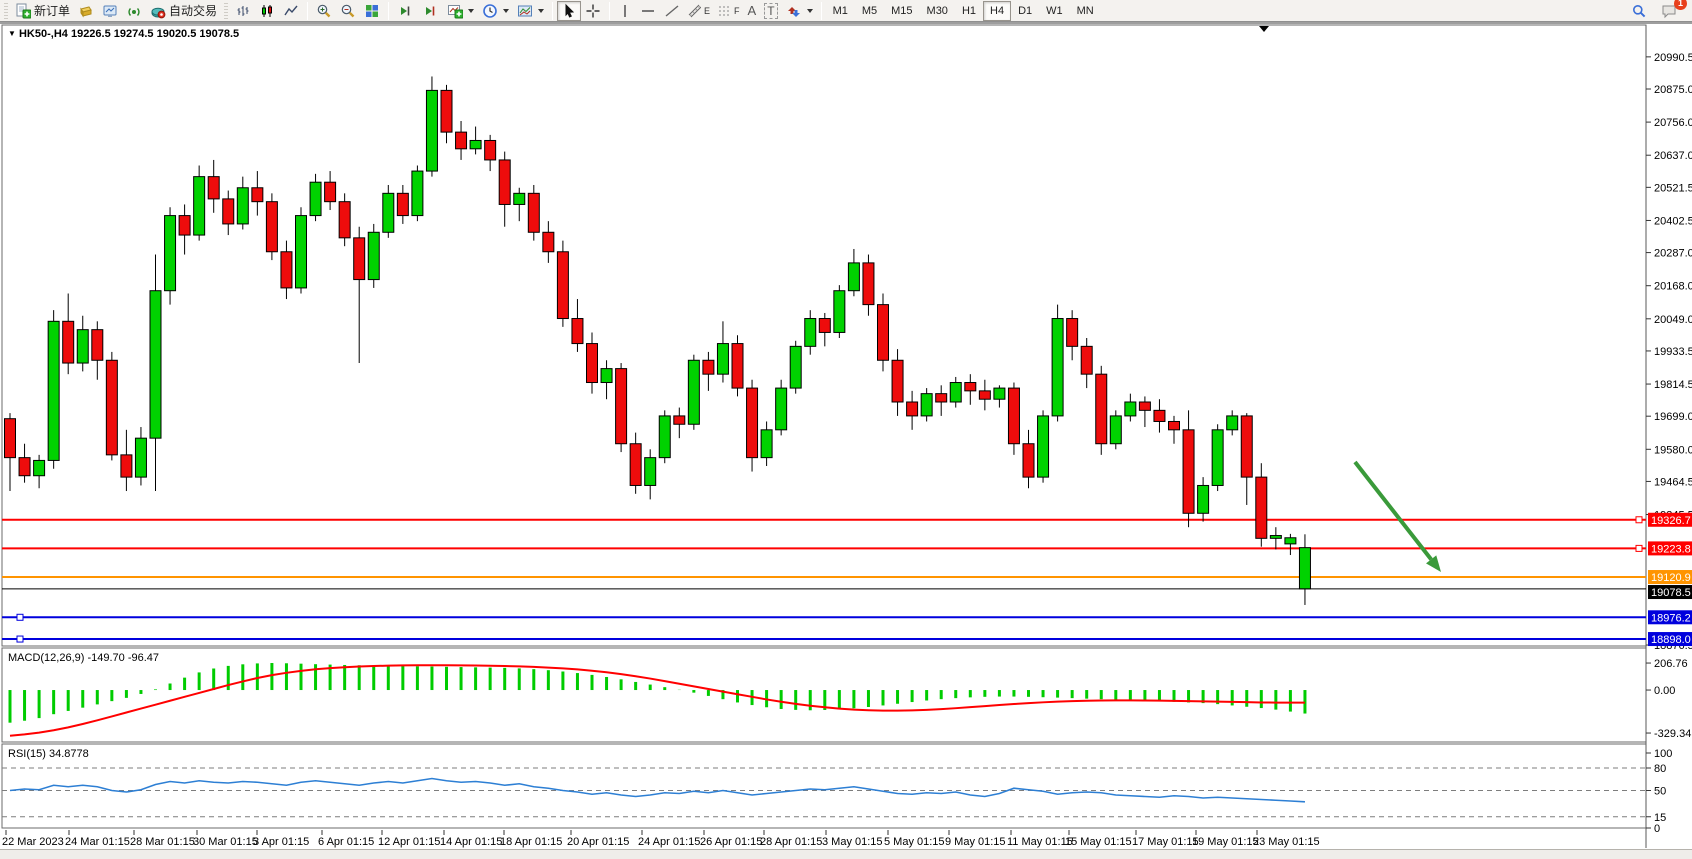 The height and width of the screenshot is (859, 1692). Describe the element at coordinates (648, 11) in the screenshot. I see `horizontal-line-tool-button` at that location.